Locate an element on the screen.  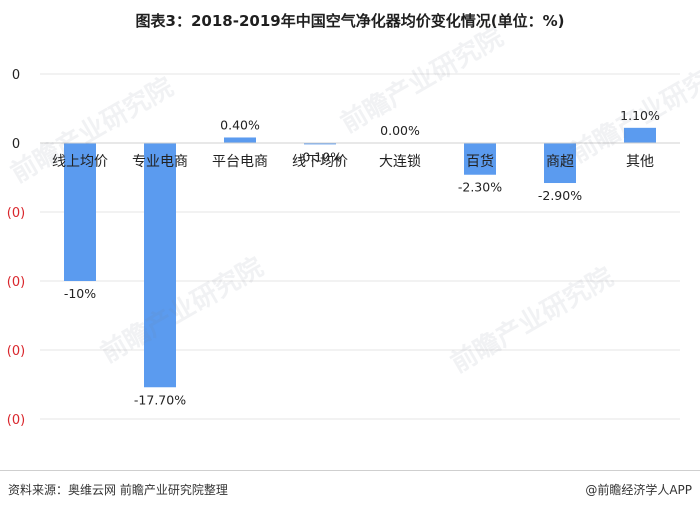
category-label: 线下均价 is located at coordinates (320, 162).